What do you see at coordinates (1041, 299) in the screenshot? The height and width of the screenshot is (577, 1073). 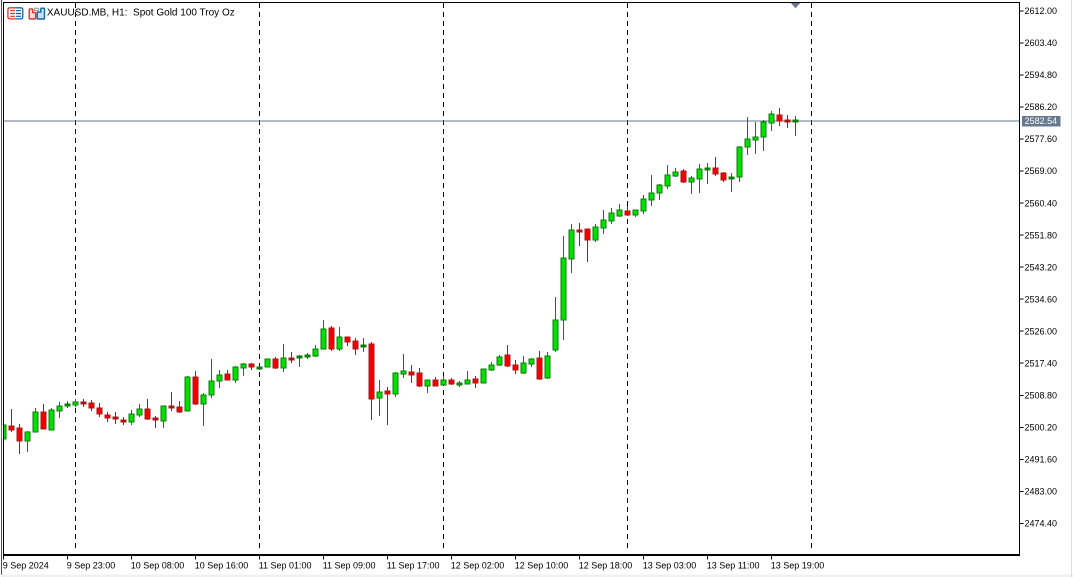 I see `svg-text: 2534.60` at bounding box center [1041, 299].